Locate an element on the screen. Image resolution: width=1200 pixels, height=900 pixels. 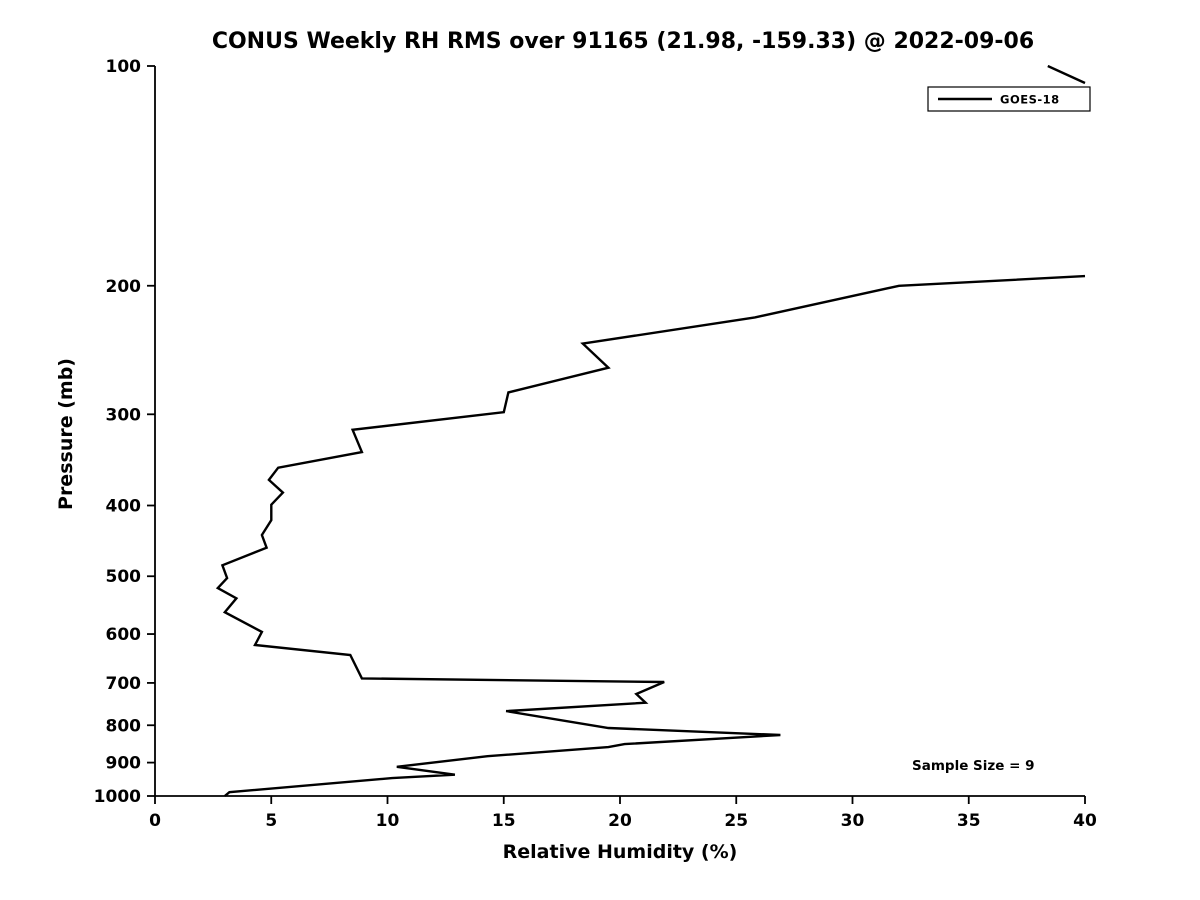
x-axis-tick-label: 30 is located at coordinates (853, 821).